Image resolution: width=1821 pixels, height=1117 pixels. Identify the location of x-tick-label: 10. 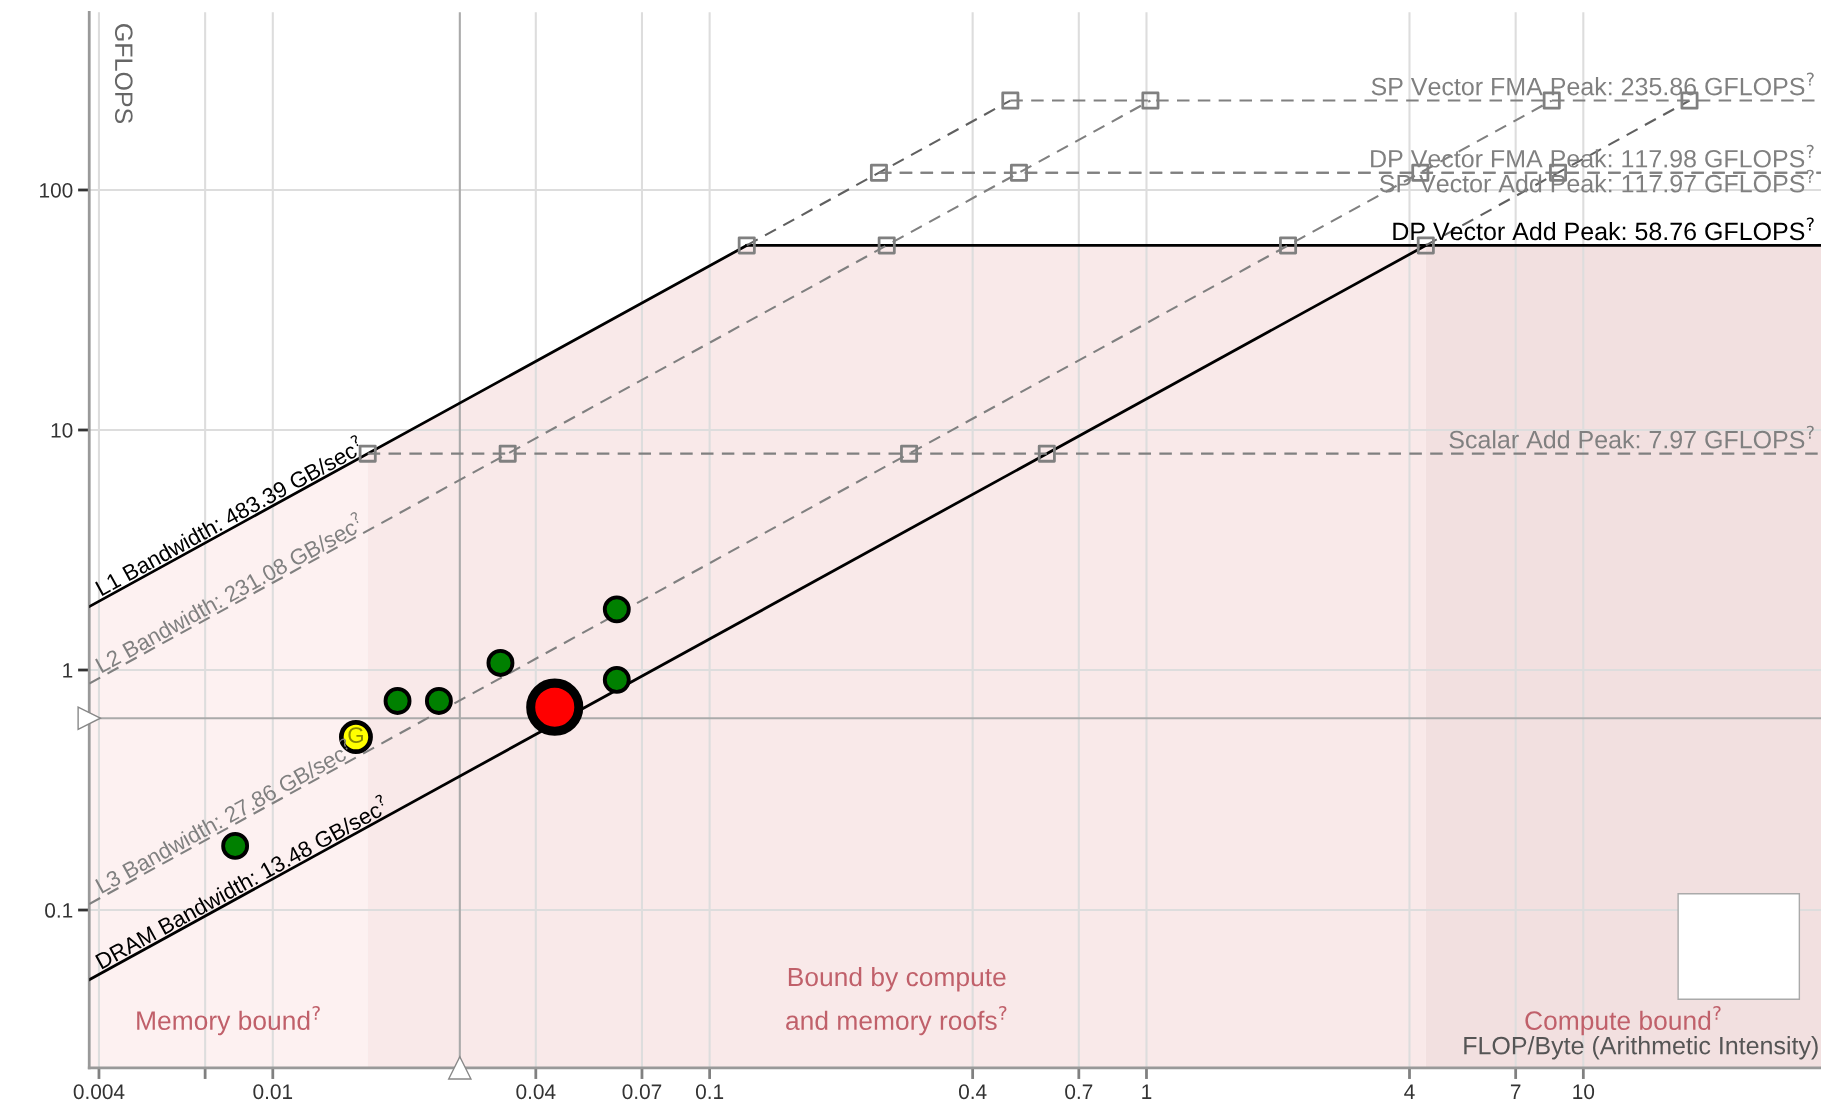
(1584, 1092).